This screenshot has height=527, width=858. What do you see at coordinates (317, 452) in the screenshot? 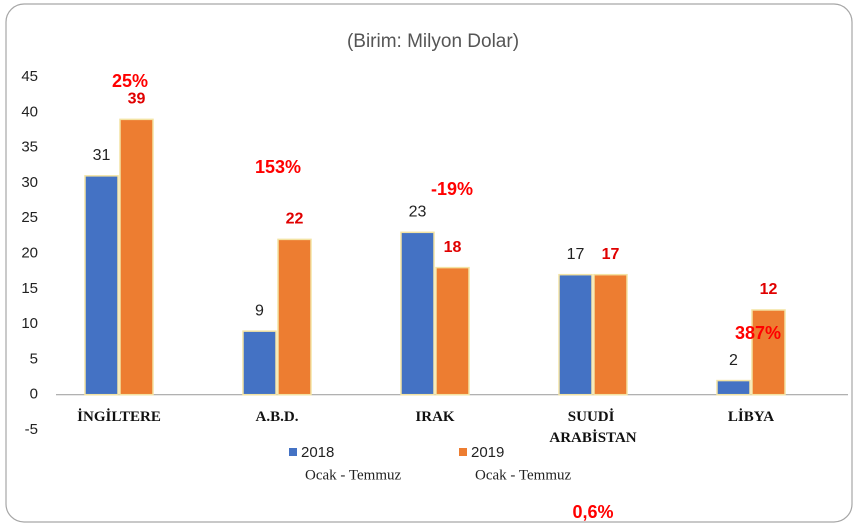
I see `legend-label: 2018` at bounding box center [317, 452].